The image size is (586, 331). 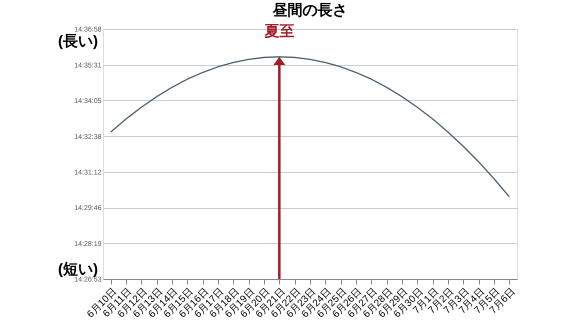 What do you see at coordinates (310, 10) in the screenshot?
I see `chart-title: 昼間の長さ` at bounding box center [310, 10].